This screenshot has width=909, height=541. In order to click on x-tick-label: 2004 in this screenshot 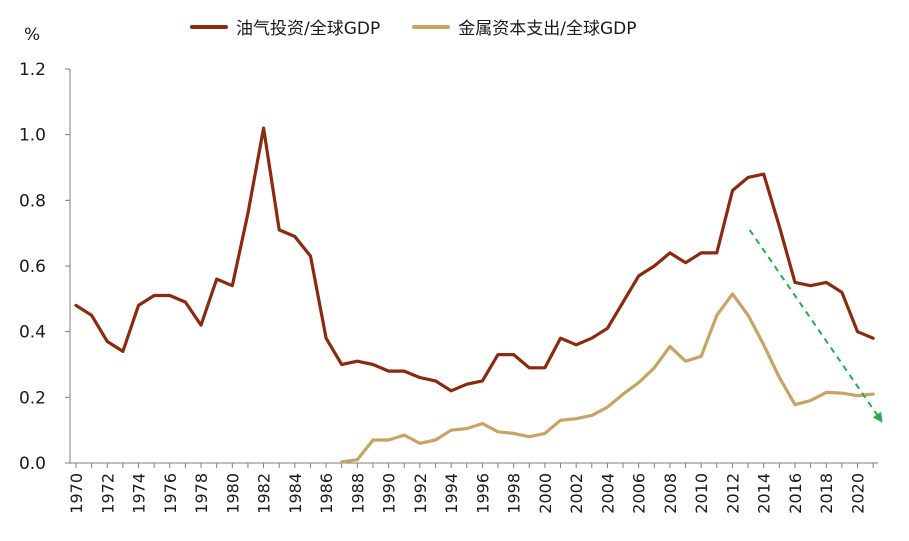, I will do `click(607, 493)`.